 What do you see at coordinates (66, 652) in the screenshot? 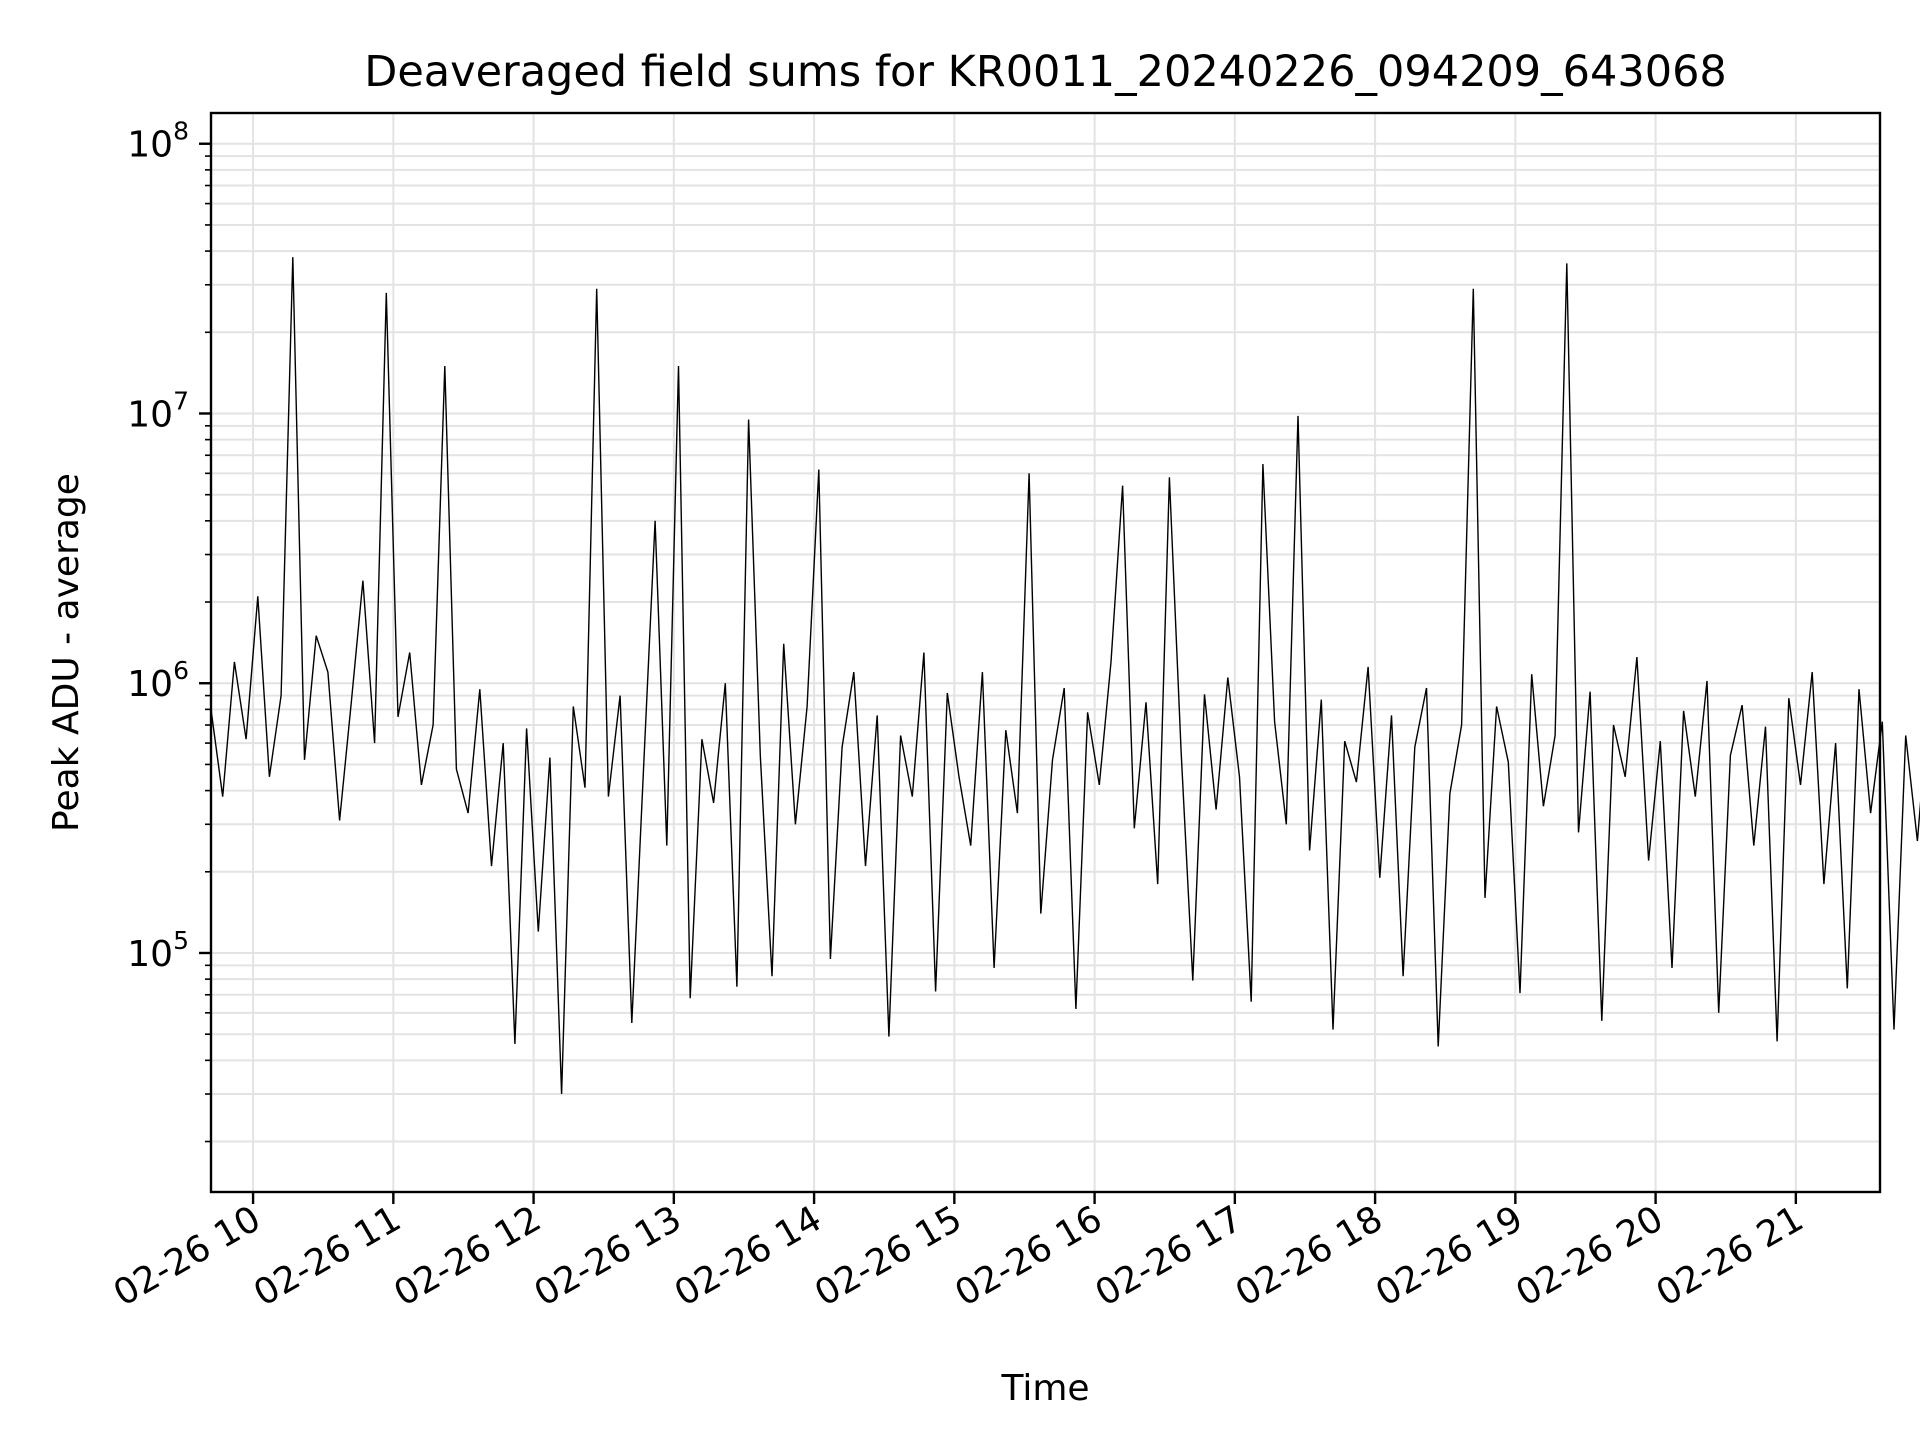
I see `y-axis-label: Peak ADU - average` at bounding box center [66, 652].